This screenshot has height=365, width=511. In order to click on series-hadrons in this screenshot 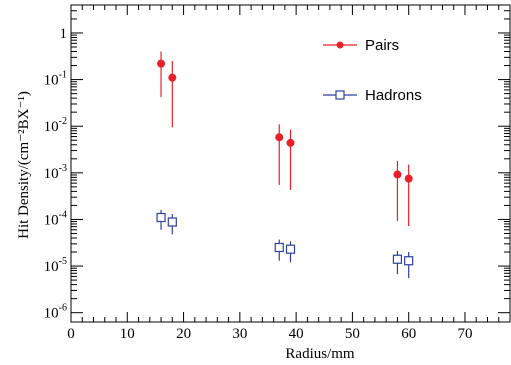, I will do `click(285, 244)`.